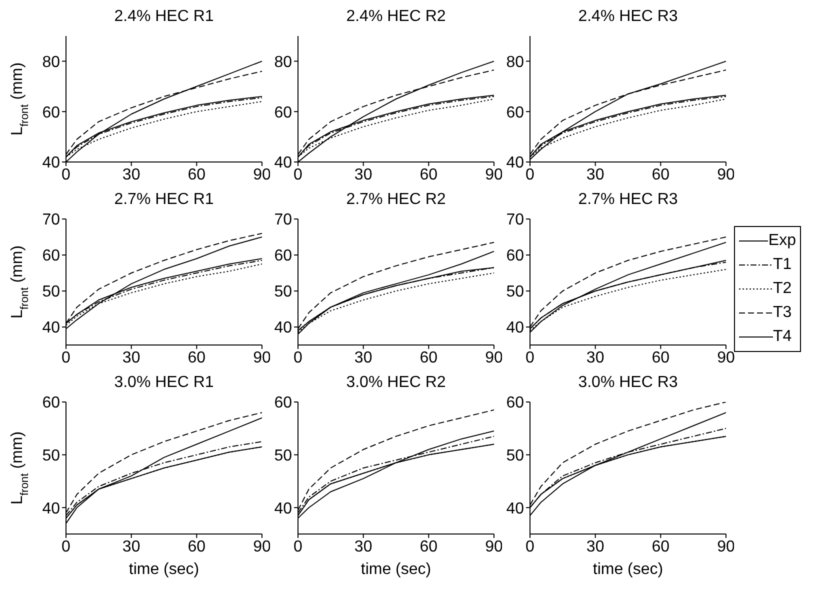 This screenshot has height=593, width=829. What do you see at coordinates (782, 265) in the screenshot?
I see `legend-label: T1` at bounding box center [782, 265].